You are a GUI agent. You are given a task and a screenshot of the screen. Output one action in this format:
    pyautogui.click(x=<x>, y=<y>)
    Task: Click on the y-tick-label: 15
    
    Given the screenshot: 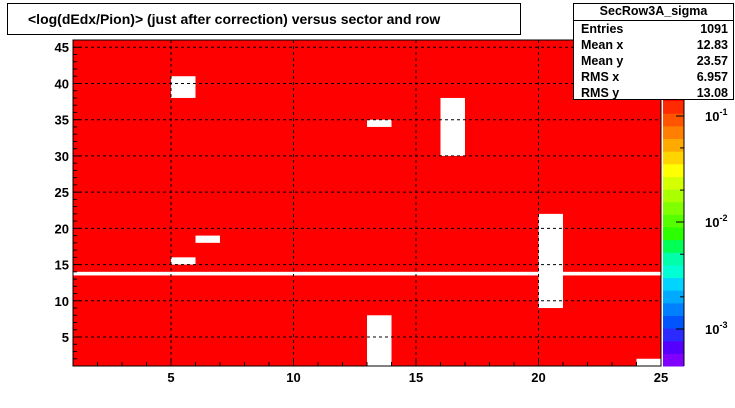 What is the action you would take?
    pyautogui.click(x=62, y=265)
    